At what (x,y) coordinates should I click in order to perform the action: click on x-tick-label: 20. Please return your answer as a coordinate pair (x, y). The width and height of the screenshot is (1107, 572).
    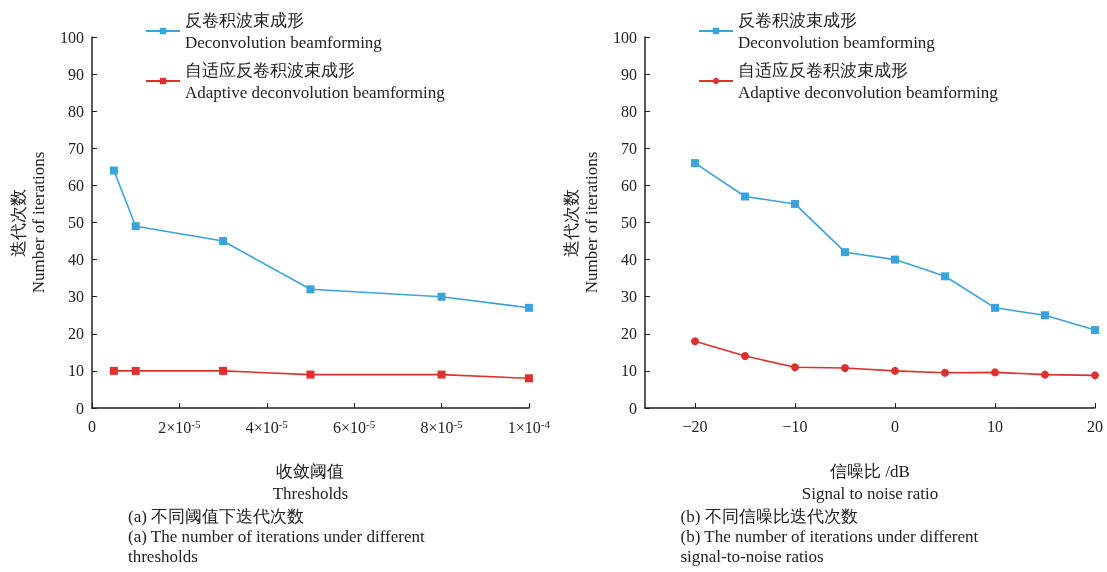
    Looking at the image, I should click on (1095, 426).